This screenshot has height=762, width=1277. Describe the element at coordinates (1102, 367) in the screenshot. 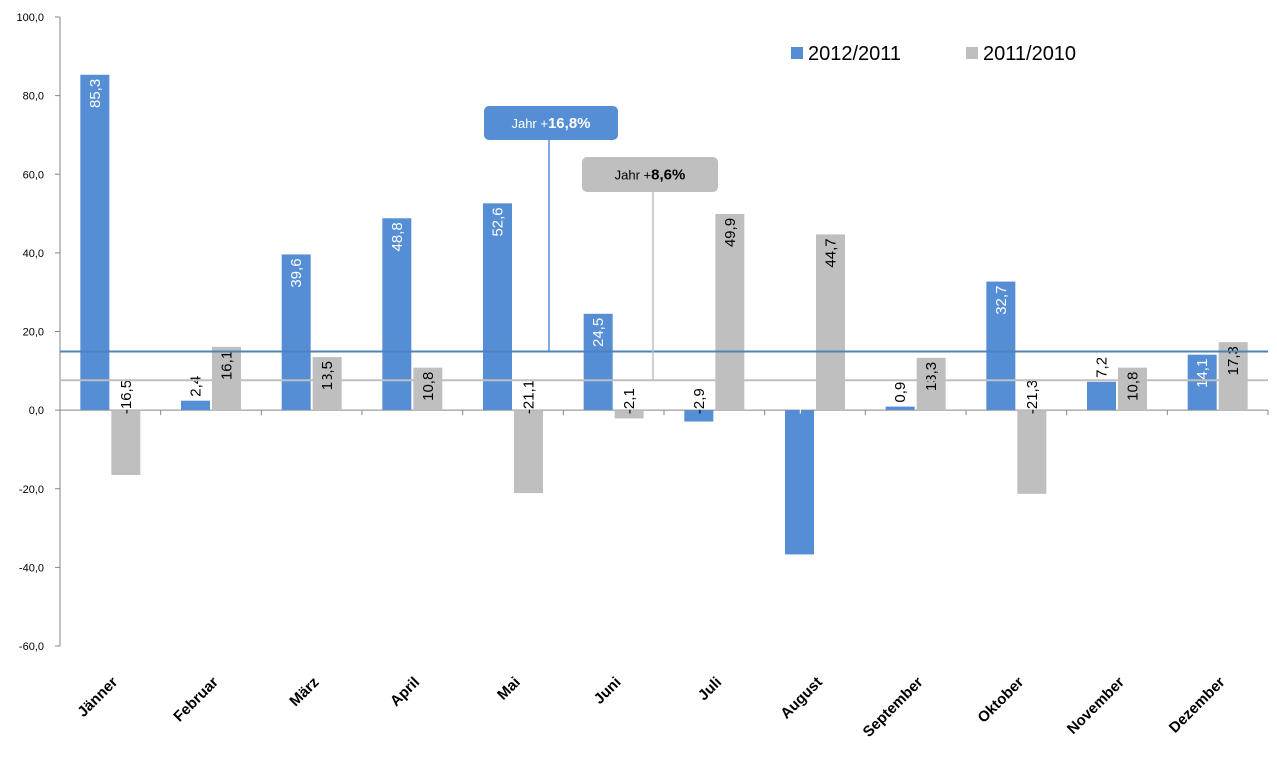

I see `data-label: 7,2` at that location.